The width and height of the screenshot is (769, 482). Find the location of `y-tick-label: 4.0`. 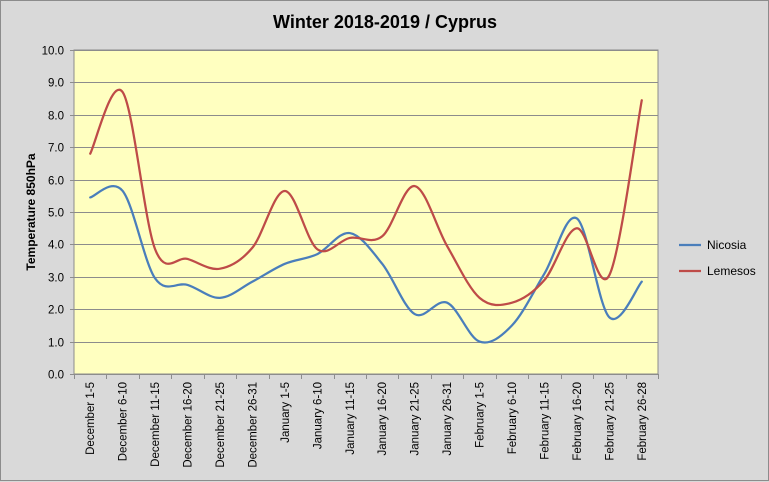

y-tick-label: 4.0 is located at coordinates (56, 246).